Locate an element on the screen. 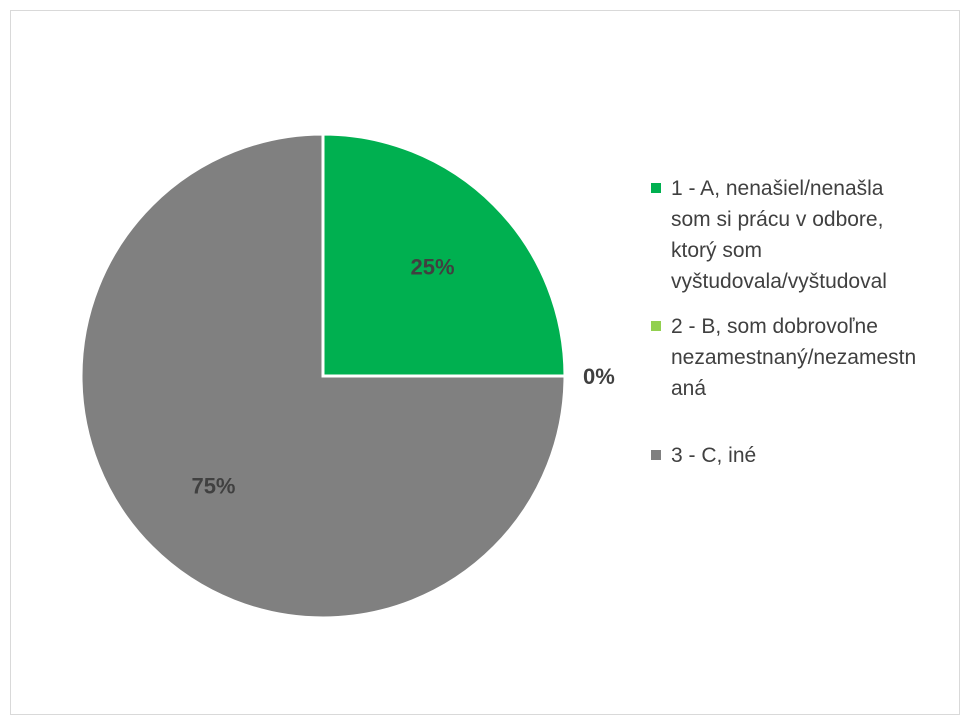 The height and width of the screenshot is (727, 972). legend-label-2-line-3: aná is located at coordinates (689, 388).